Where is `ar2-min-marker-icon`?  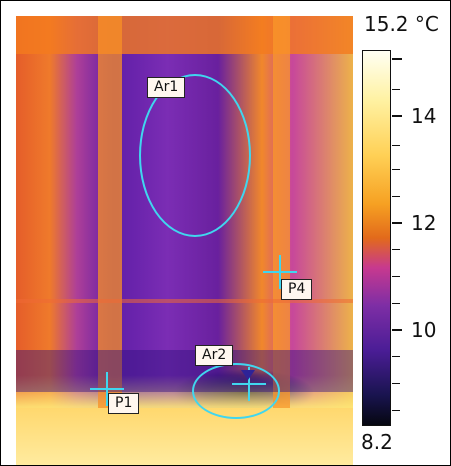
ar2-min-marker-icon is located at coordinates (248, 375).